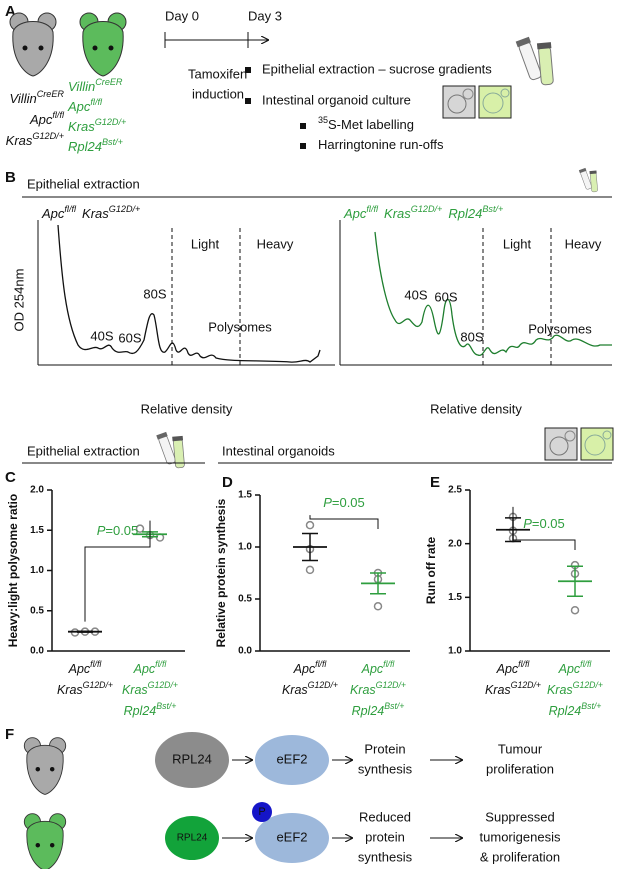 This screenshot has height=869, width=617. Describe the element at coordinates (261, 812) in the screenshot. I see `phospho-label: P` at that location.